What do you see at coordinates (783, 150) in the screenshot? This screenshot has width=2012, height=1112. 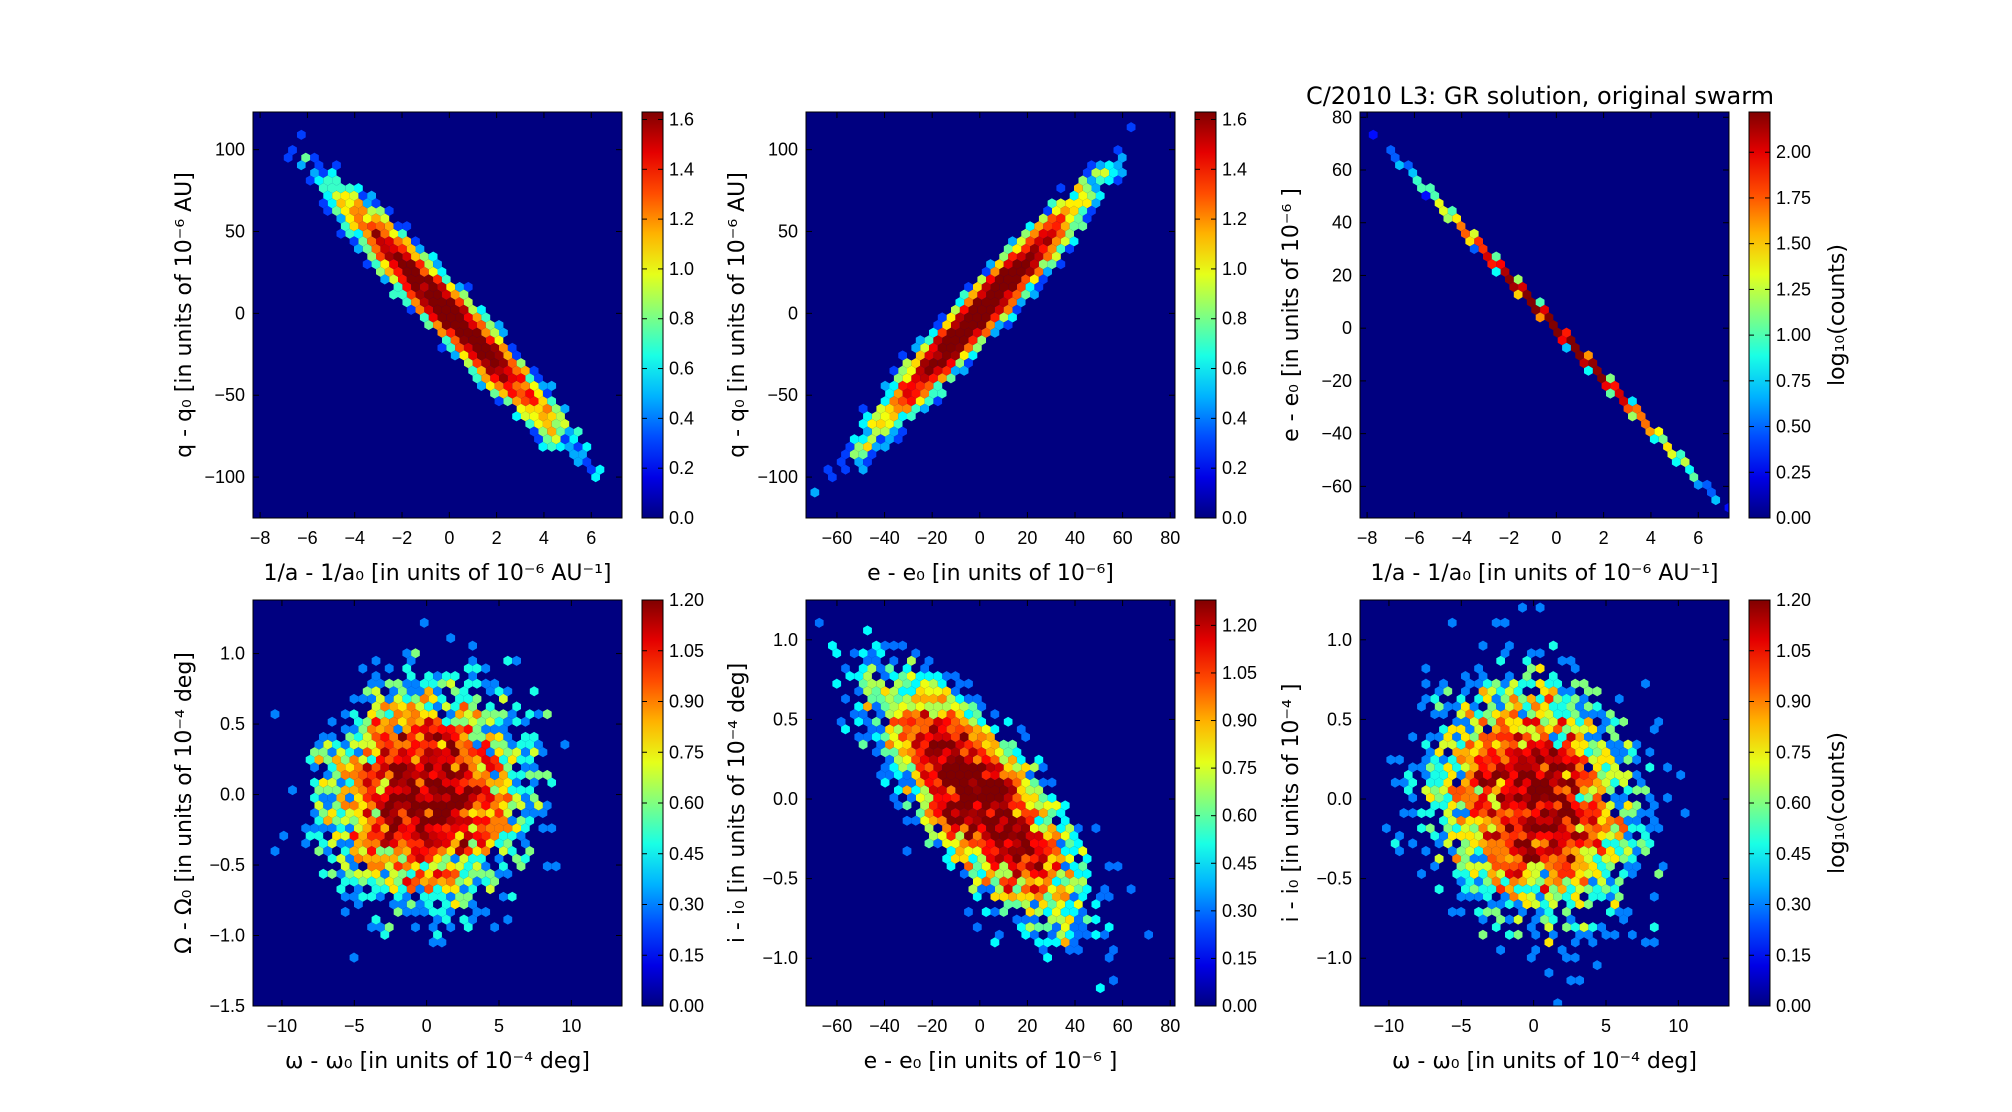 I see `y-tick-label: 100` at bounding box center [783, 150].